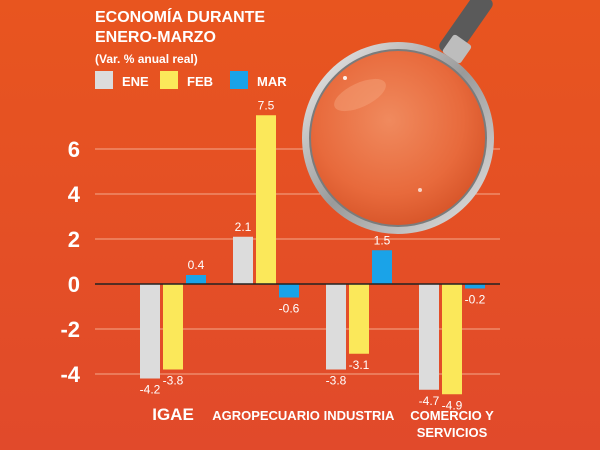  Describe the element at coordinates (359, 365) in the screenshot. I see `data-label: -3.1` at that location.